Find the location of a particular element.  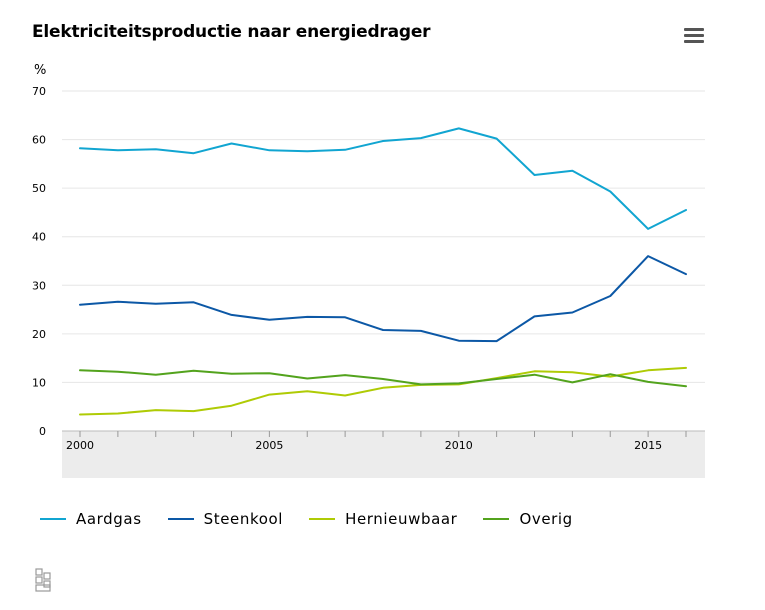

y-axis-unit-label: % is located at coordinates (40, 70).